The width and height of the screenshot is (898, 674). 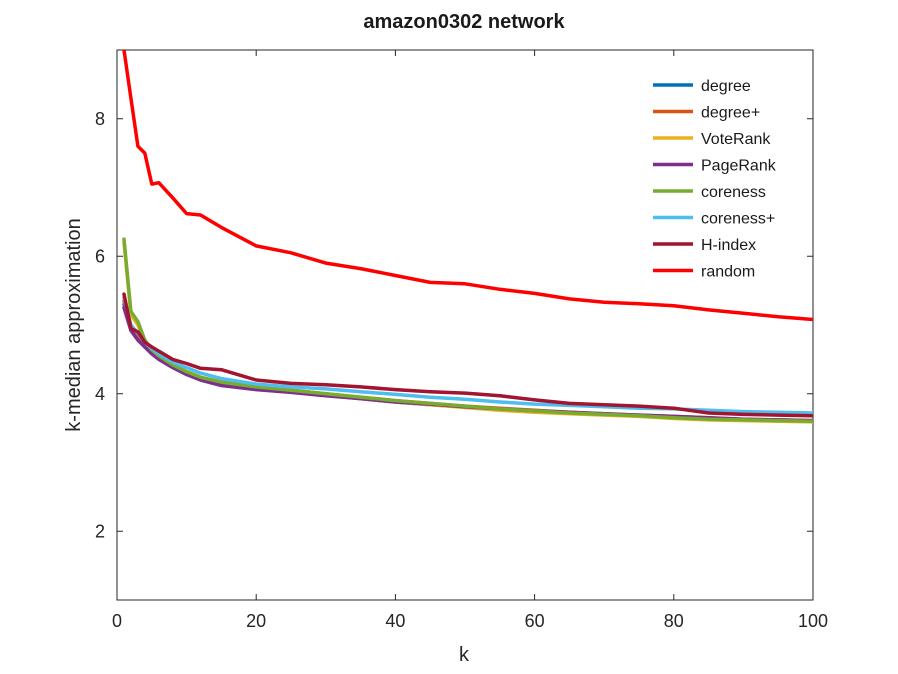 What do you see at coordinates (674, 621) in the screenshot?
I see `x-tick-label: 80` at bounding box center [674, 621].